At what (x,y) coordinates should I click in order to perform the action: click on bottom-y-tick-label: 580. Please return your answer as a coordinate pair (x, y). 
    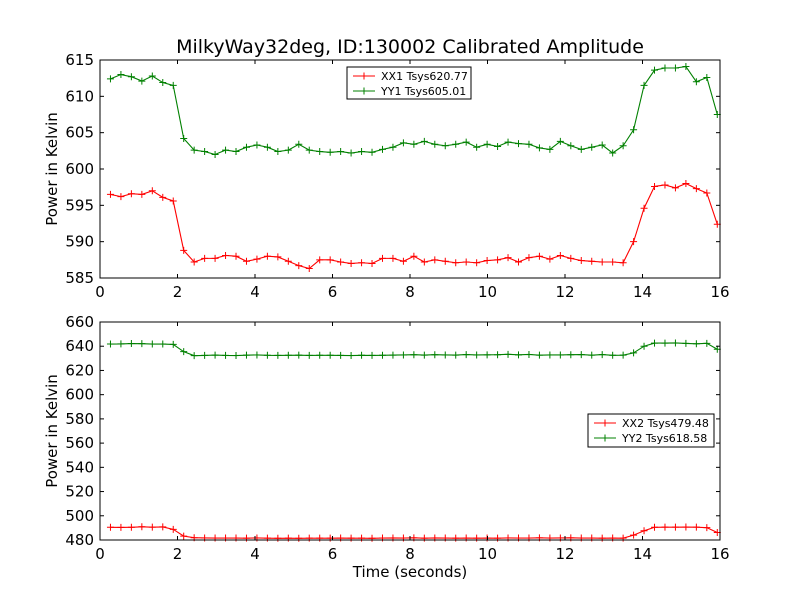
    Looking at the image, I should click on (79, 419).